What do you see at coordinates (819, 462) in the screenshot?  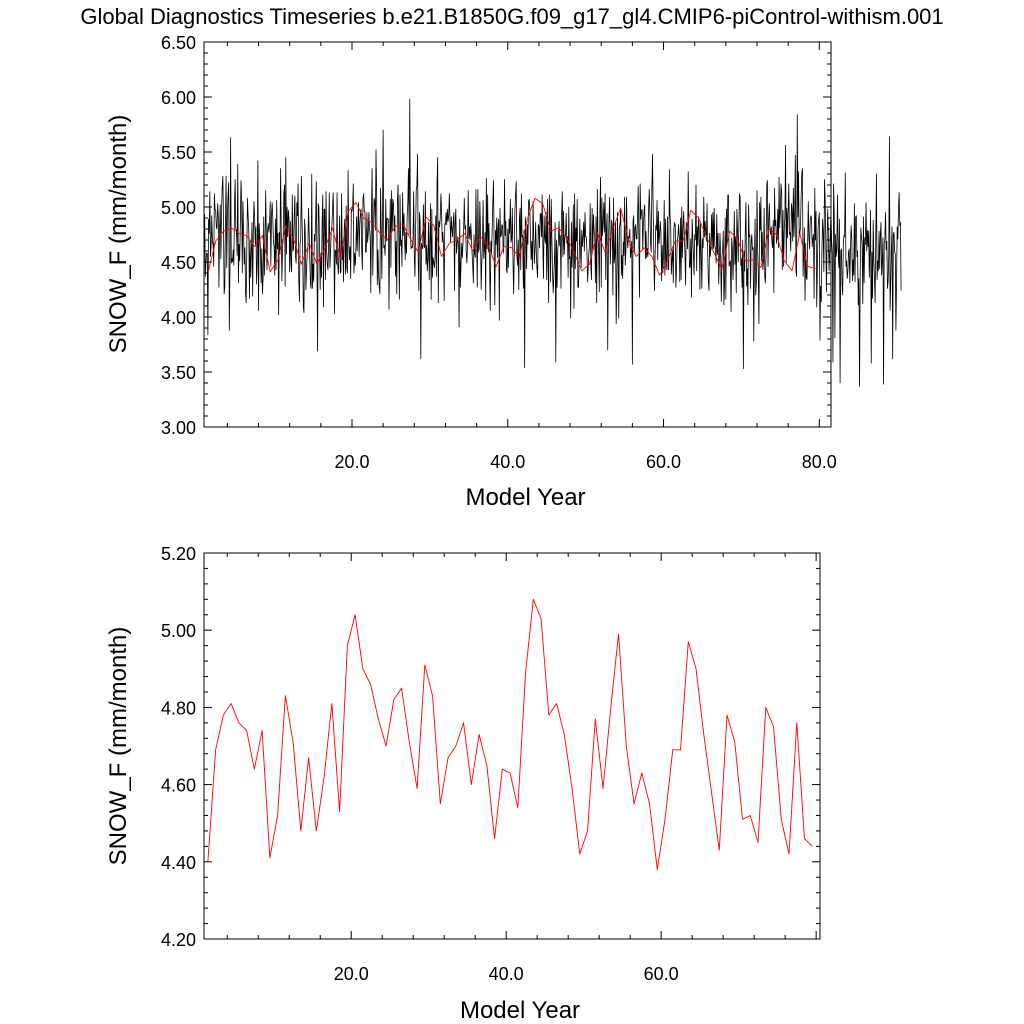 I see `x-tick-label: 80.0` at bounding box center [819, 462].